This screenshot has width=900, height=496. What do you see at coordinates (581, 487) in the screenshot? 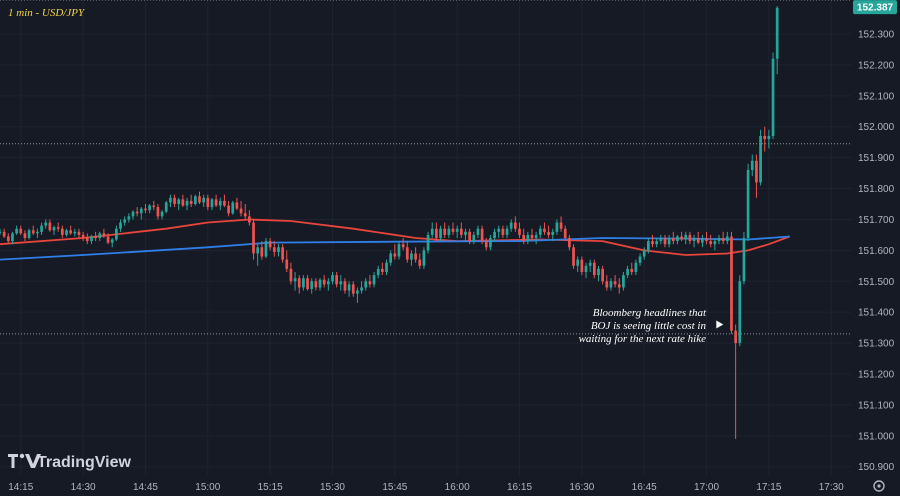
I see `time-tick-label: 16:30` at bounding box center [581, 487].